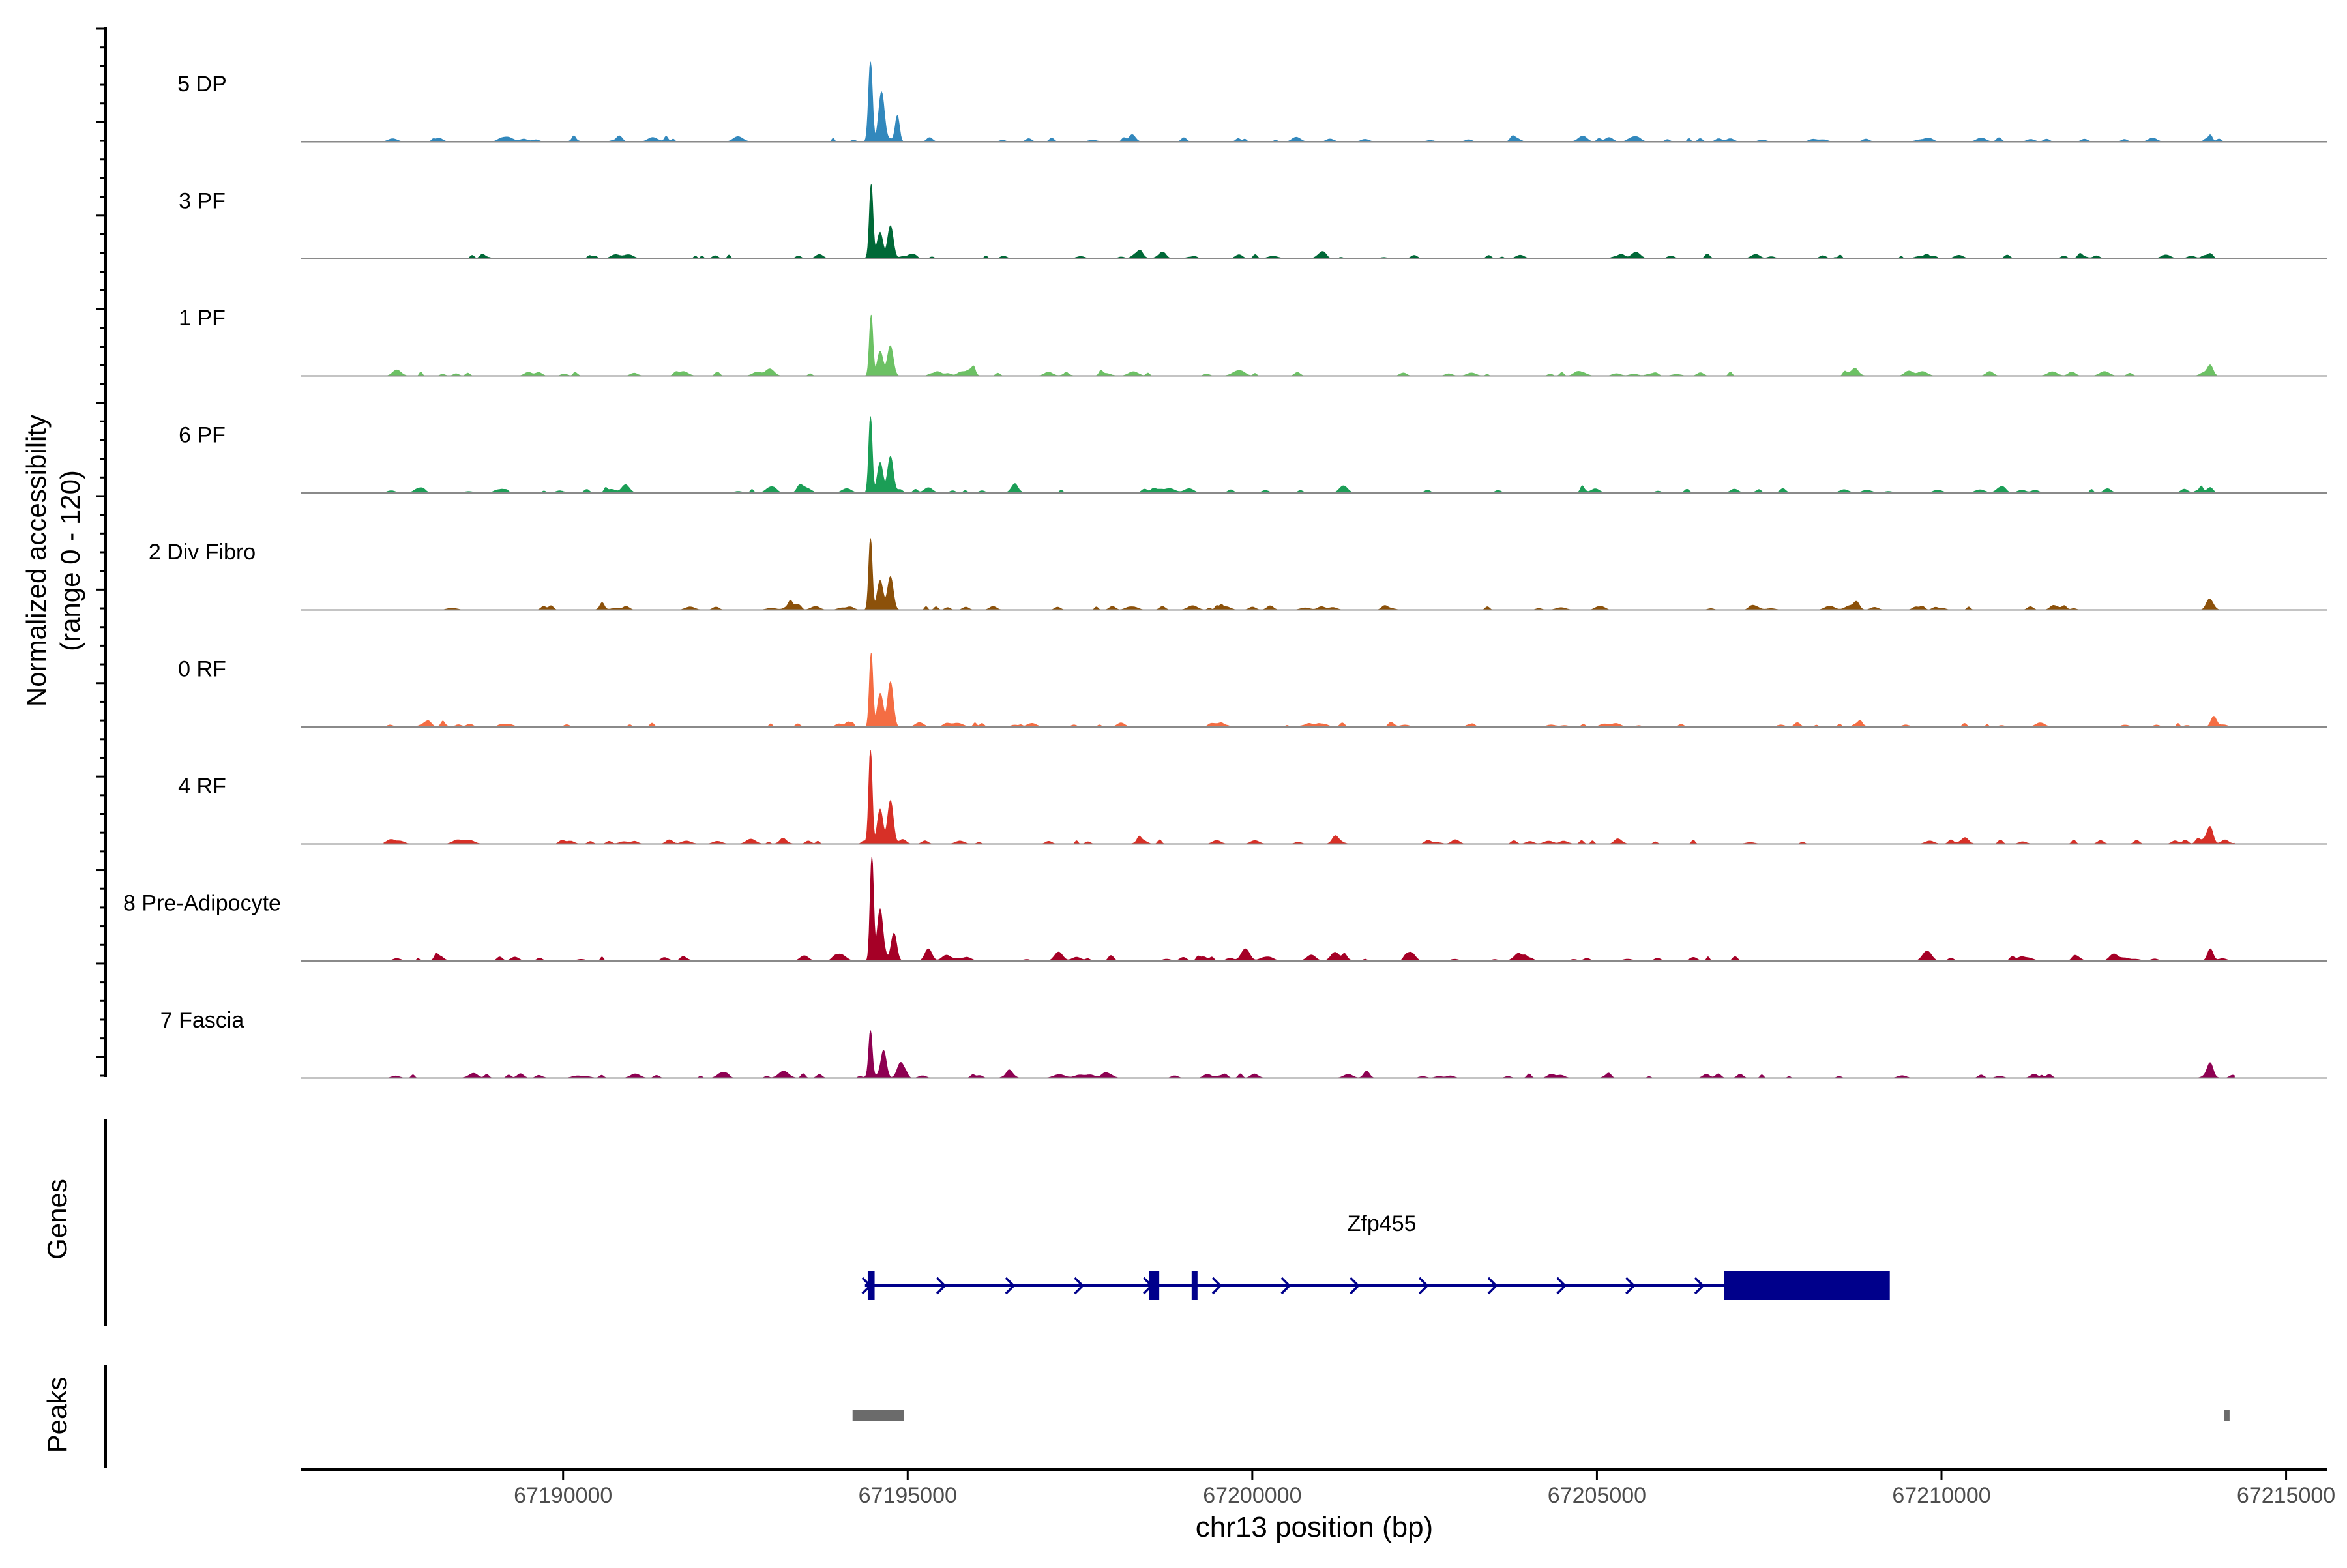  I want to click on track-1-pf: 1 PF, so click(1253, 342).